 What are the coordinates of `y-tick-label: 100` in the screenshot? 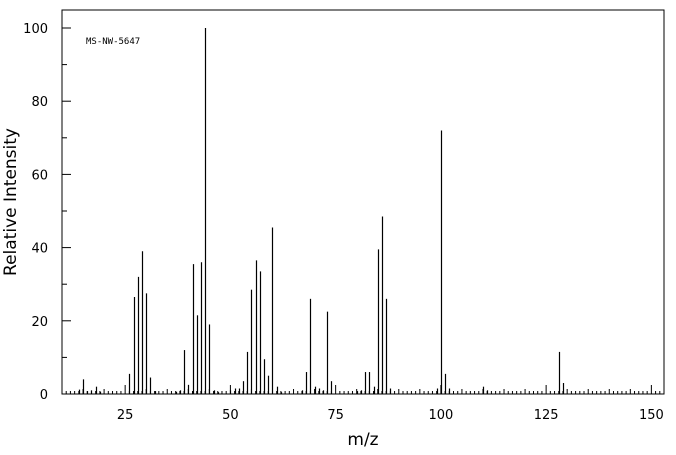 It's located at (35, 29).